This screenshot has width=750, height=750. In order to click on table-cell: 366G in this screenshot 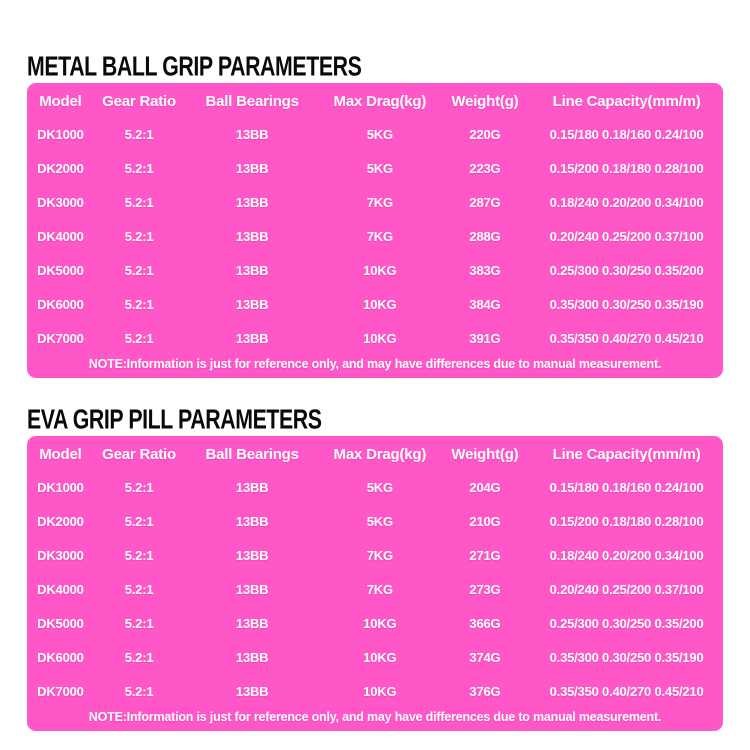, I will do `click(485, 623)`.